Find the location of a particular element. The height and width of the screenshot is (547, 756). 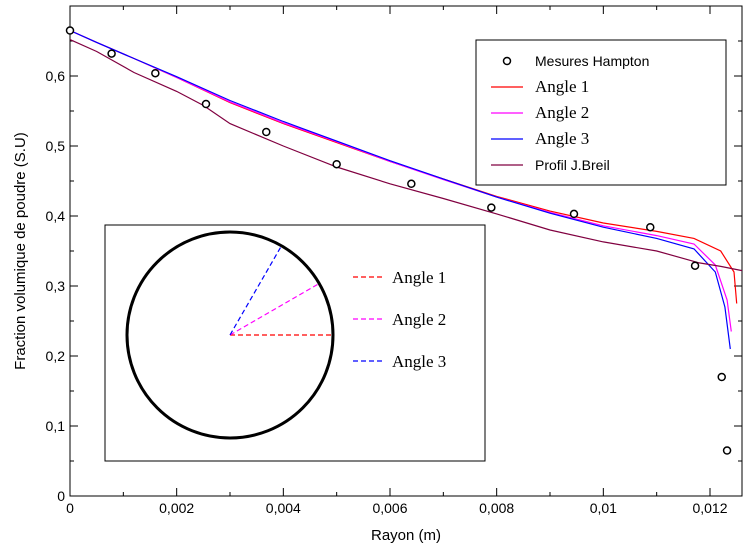

x-tick-label: 0,004 is located at coordinates (283, 508).